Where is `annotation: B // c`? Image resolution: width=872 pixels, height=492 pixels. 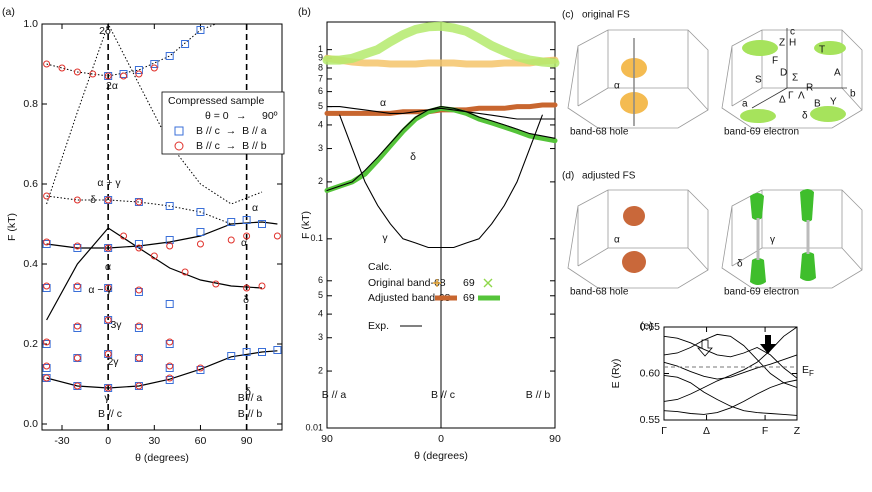
annotation: B // c is located at coordinates (110, 414).